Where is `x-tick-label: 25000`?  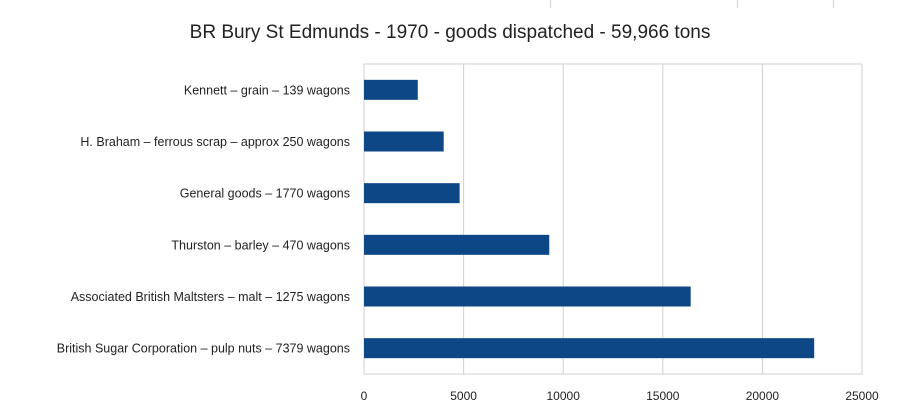
x-tick-label: 25000 is located at coordinates (862, 396).